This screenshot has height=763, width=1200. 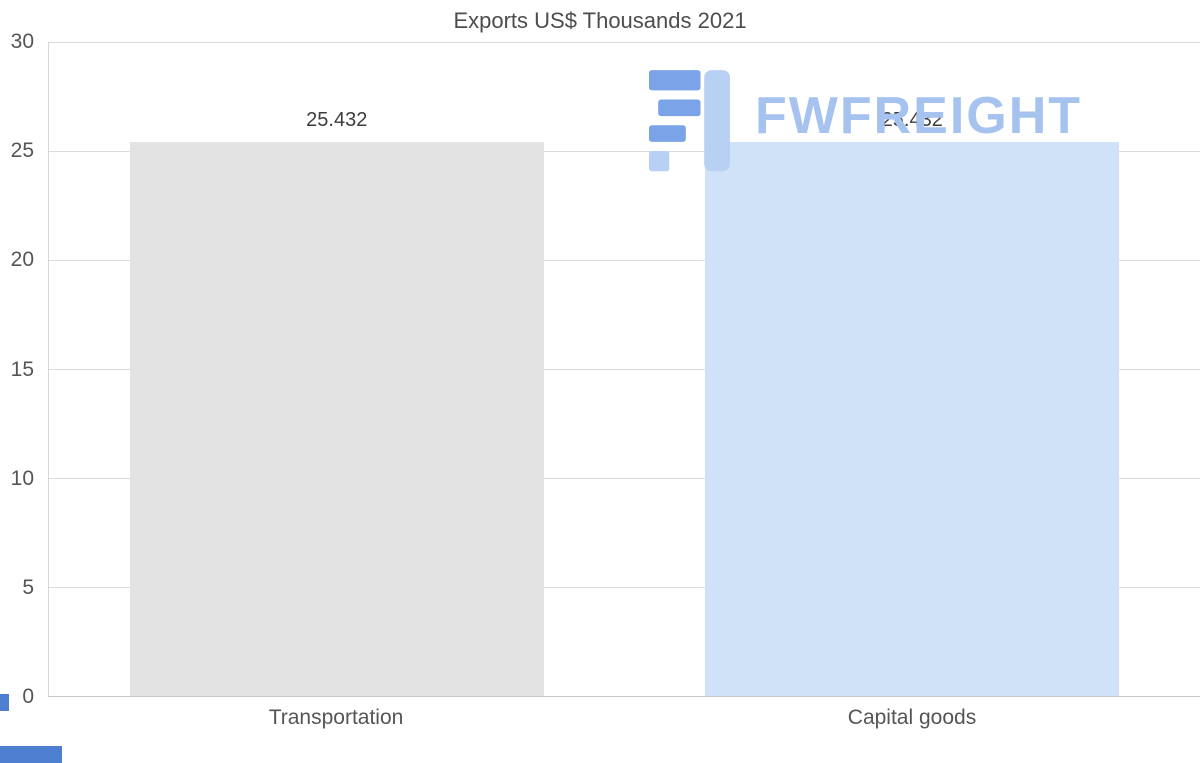 What do you see at coordinates (22, 41) in the screenshot?
I see `y-axis-tick-label: 30` at bounding box center [22, 41].